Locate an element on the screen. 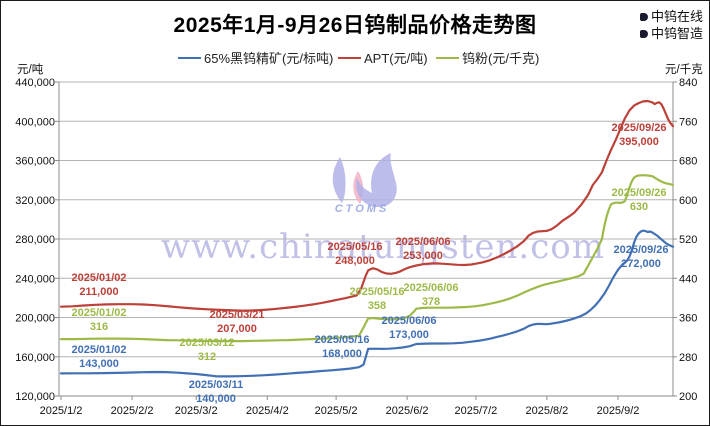 The image size is (710, 426). brand-row-chinatungsten-smart: 中钨智造 is located at coordinates (671, 34).